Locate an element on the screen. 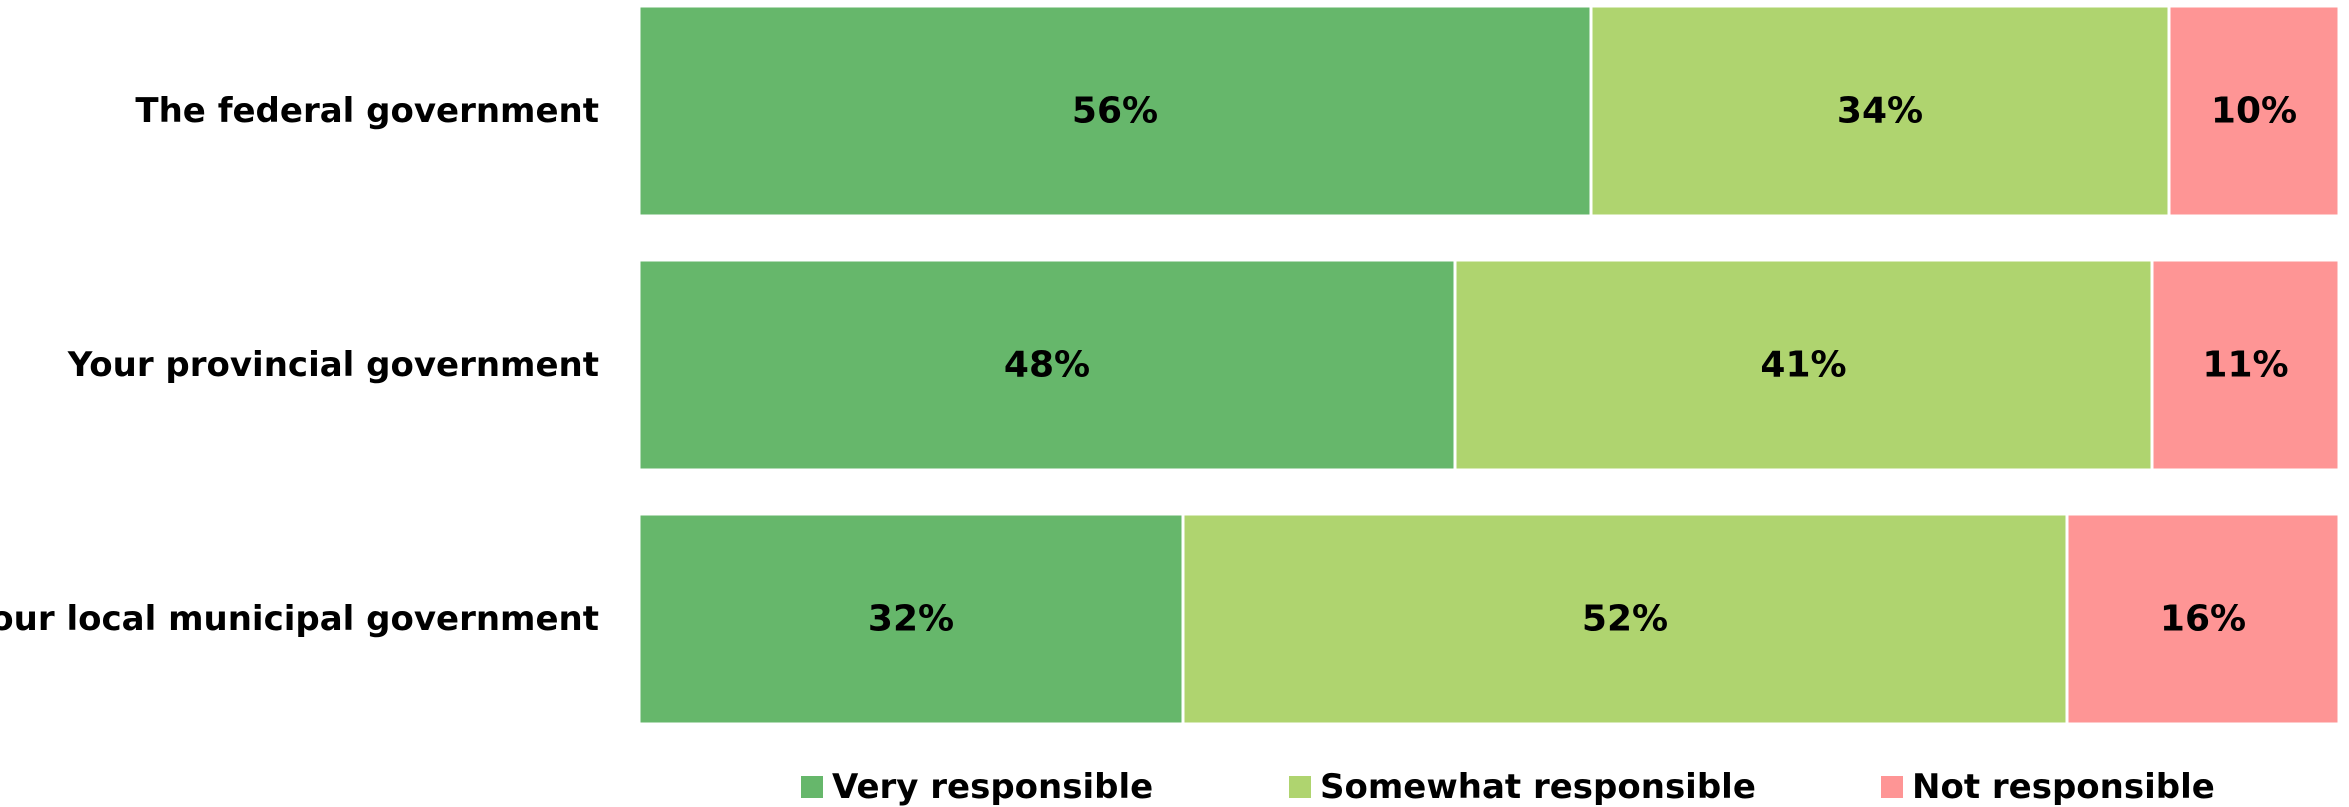 The width and height of the screenshot is (2349, 807). bar-not-responsible-the-federal-government is located at coordinates (2254, 111).